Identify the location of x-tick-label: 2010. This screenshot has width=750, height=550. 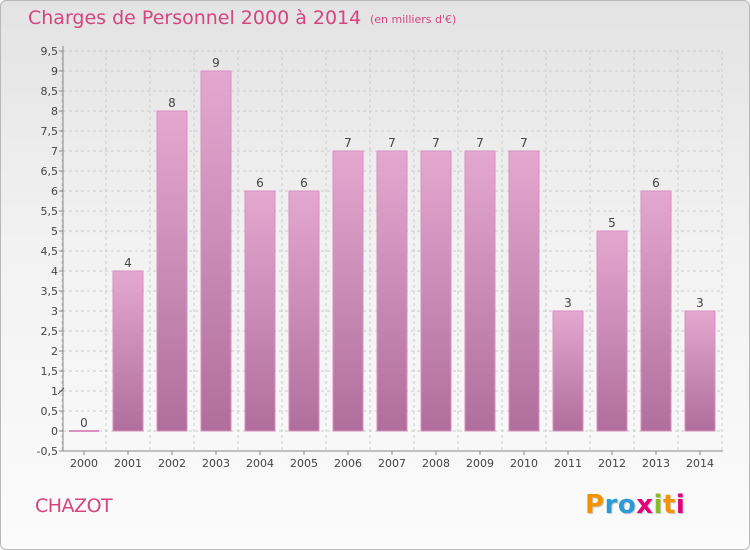
(524, 463).